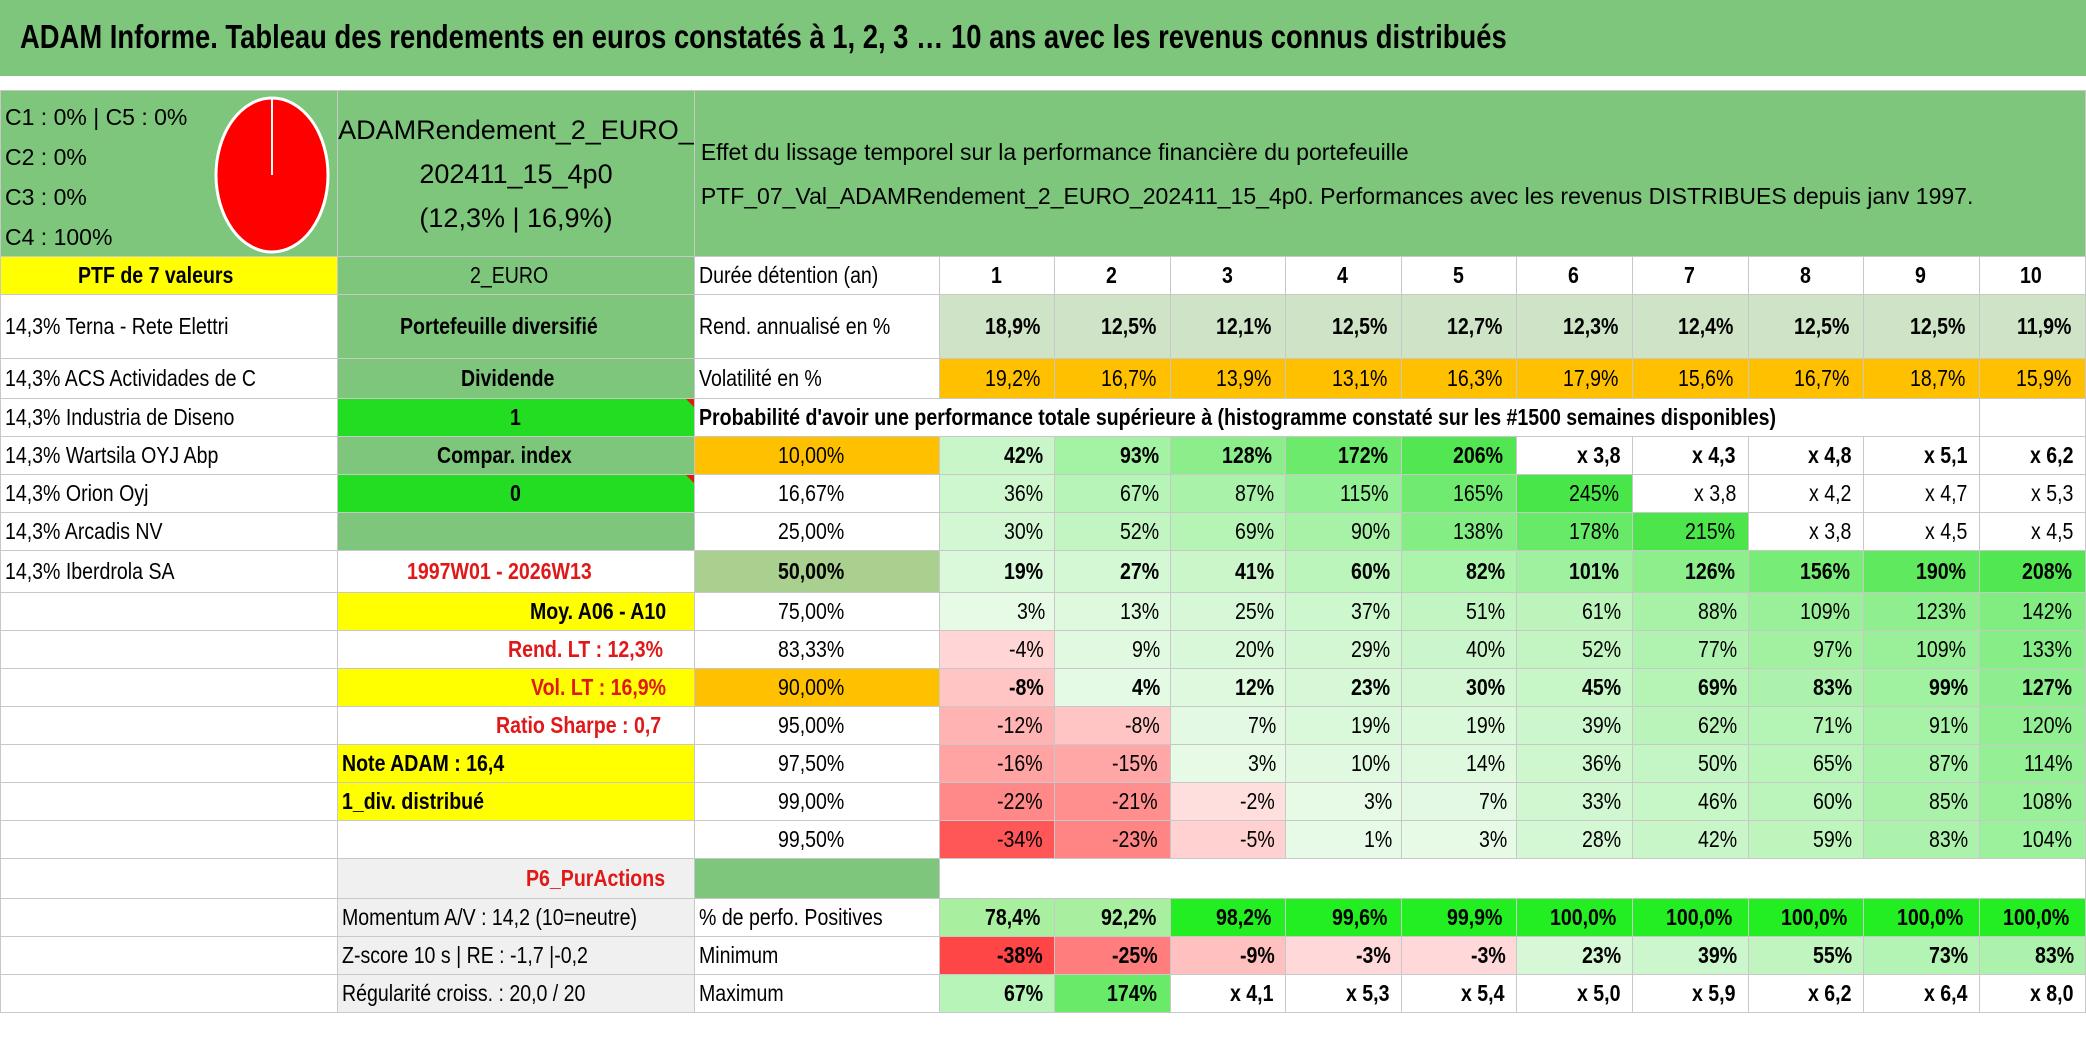 Image resolution: width=2086 pixels, height=1044 pixels. What do you see at coordinates (1921, 571) in the screenshot?
I see `quantile-value: 190%` at bounding box center [1921, 571].